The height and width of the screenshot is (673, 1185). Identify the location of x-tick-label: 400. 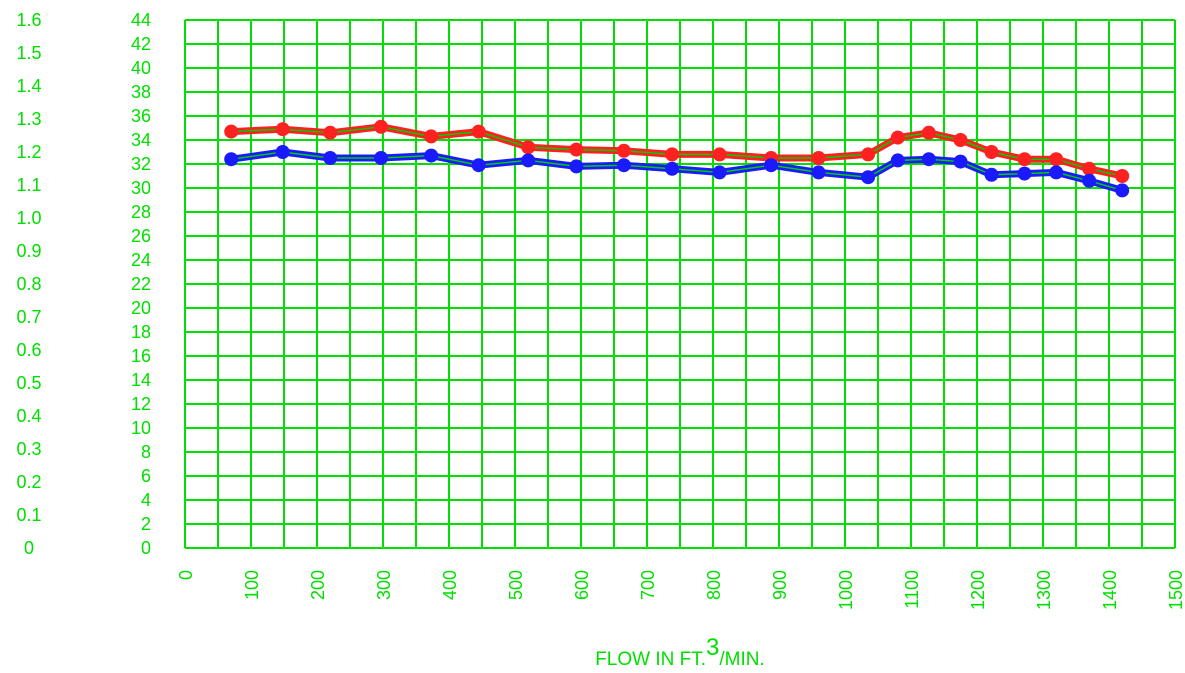
(450, 585).